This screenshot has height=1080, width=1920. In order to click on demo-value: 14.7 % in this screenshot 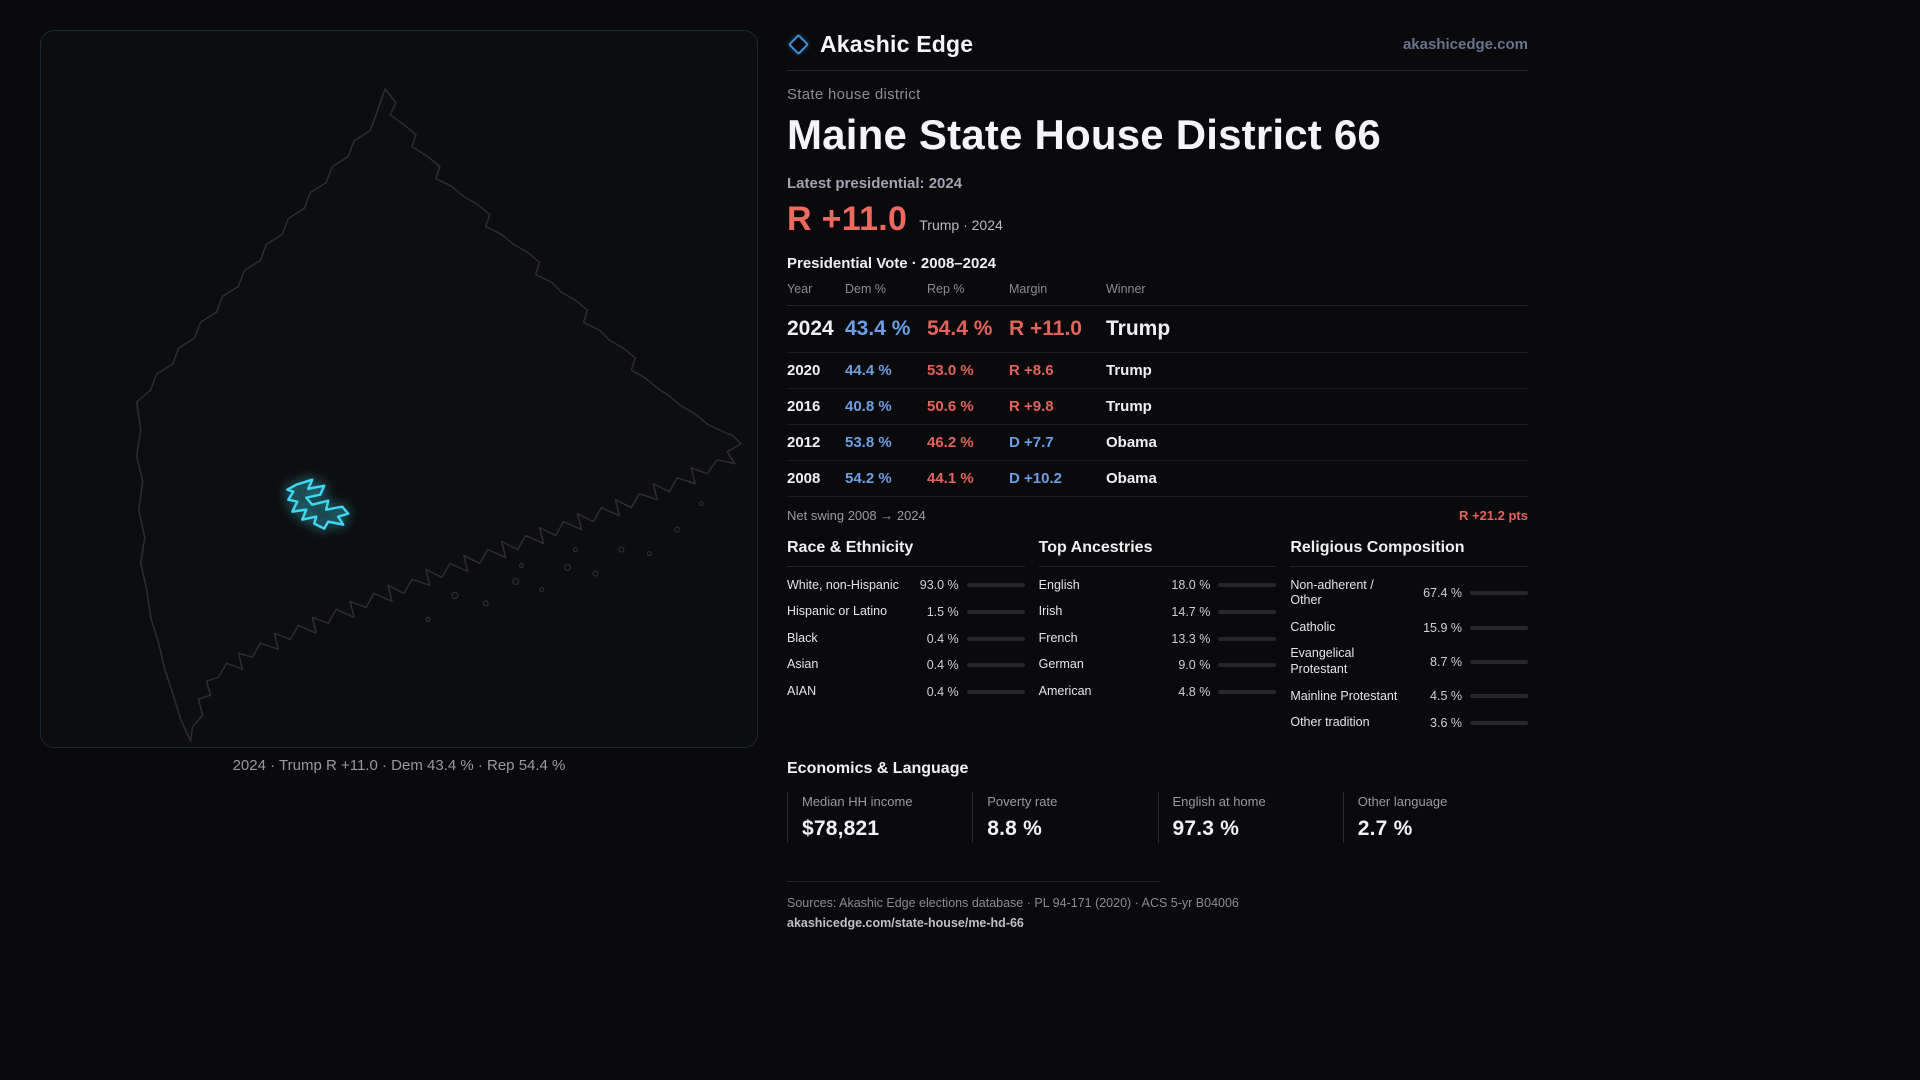, I will do `click(1191, 611)`.